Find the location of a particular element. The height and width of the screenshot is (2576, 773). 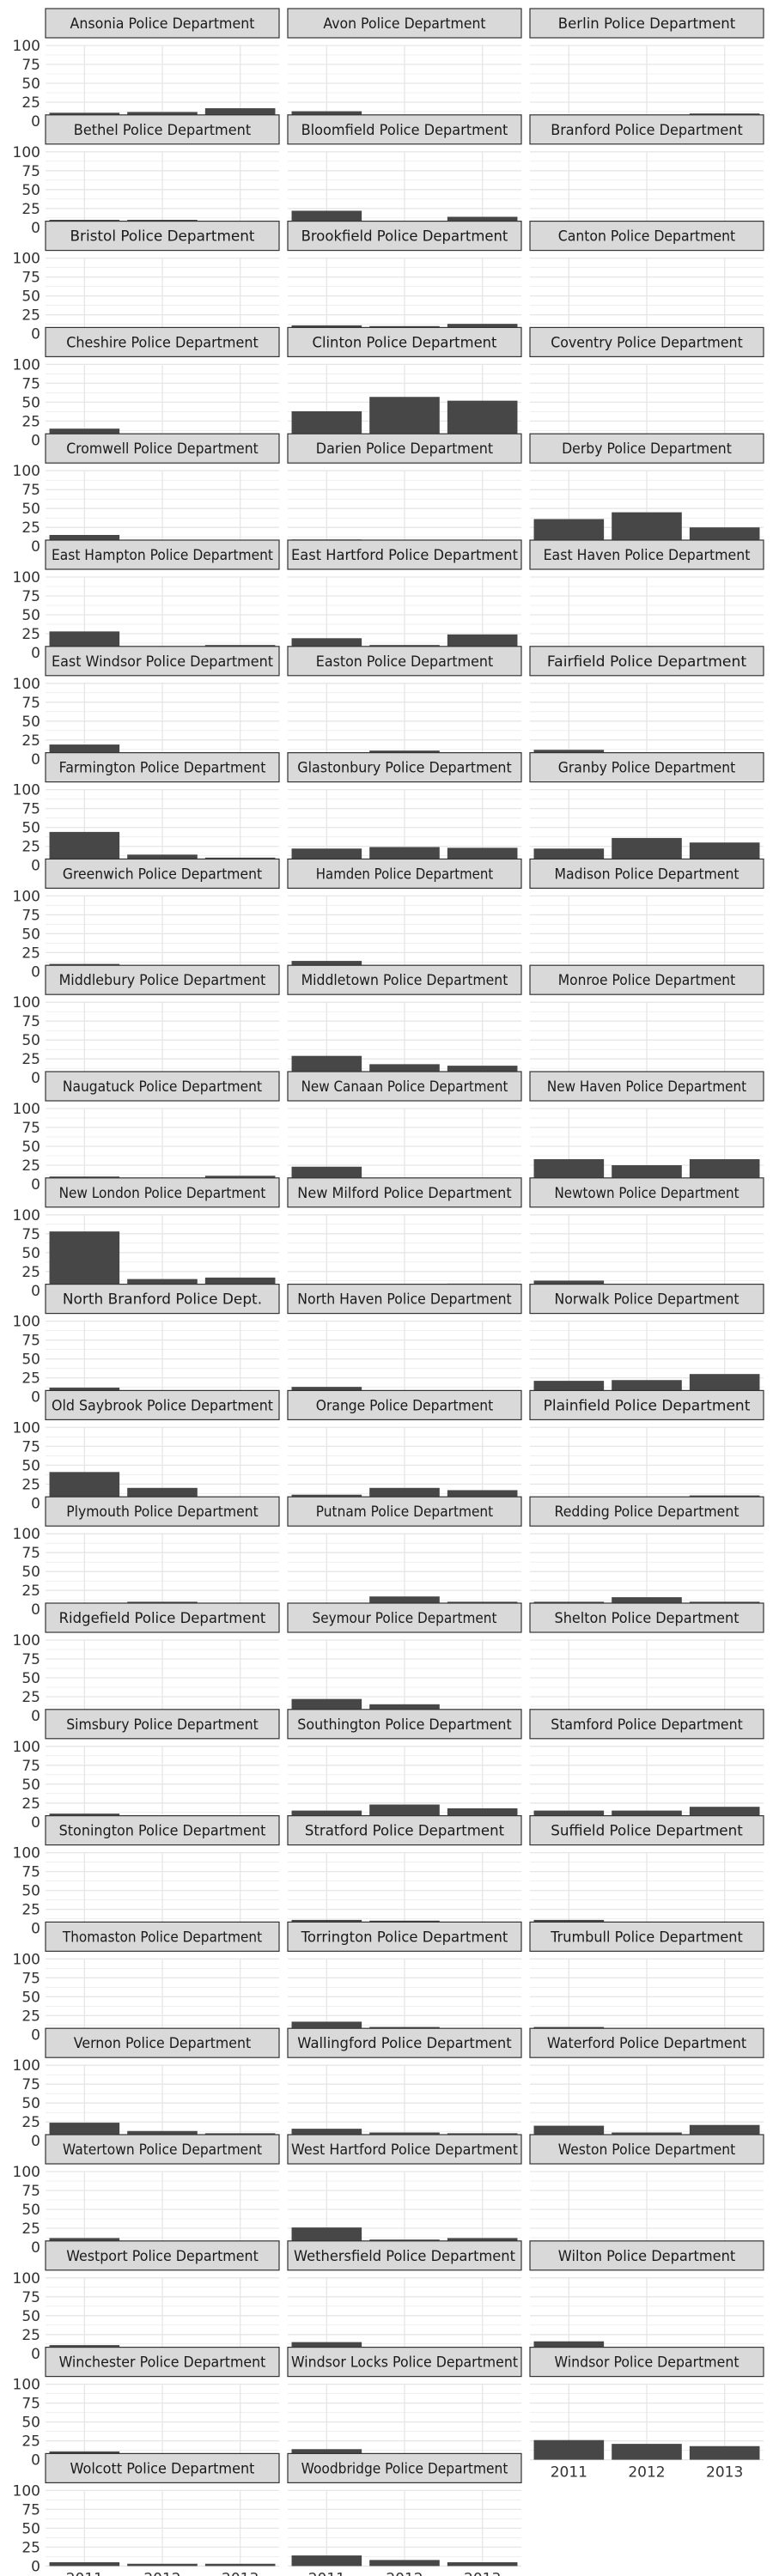

facet-title: East Hampton Police Department is located at coordinates (162, 555).